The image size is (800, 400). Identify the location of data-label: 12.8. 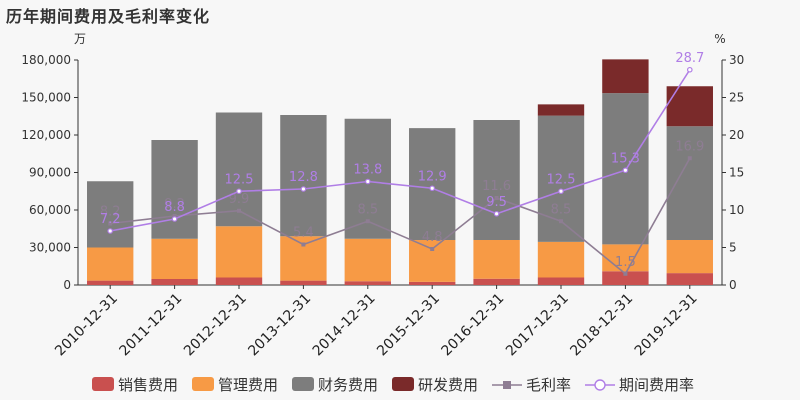
(303, 177).